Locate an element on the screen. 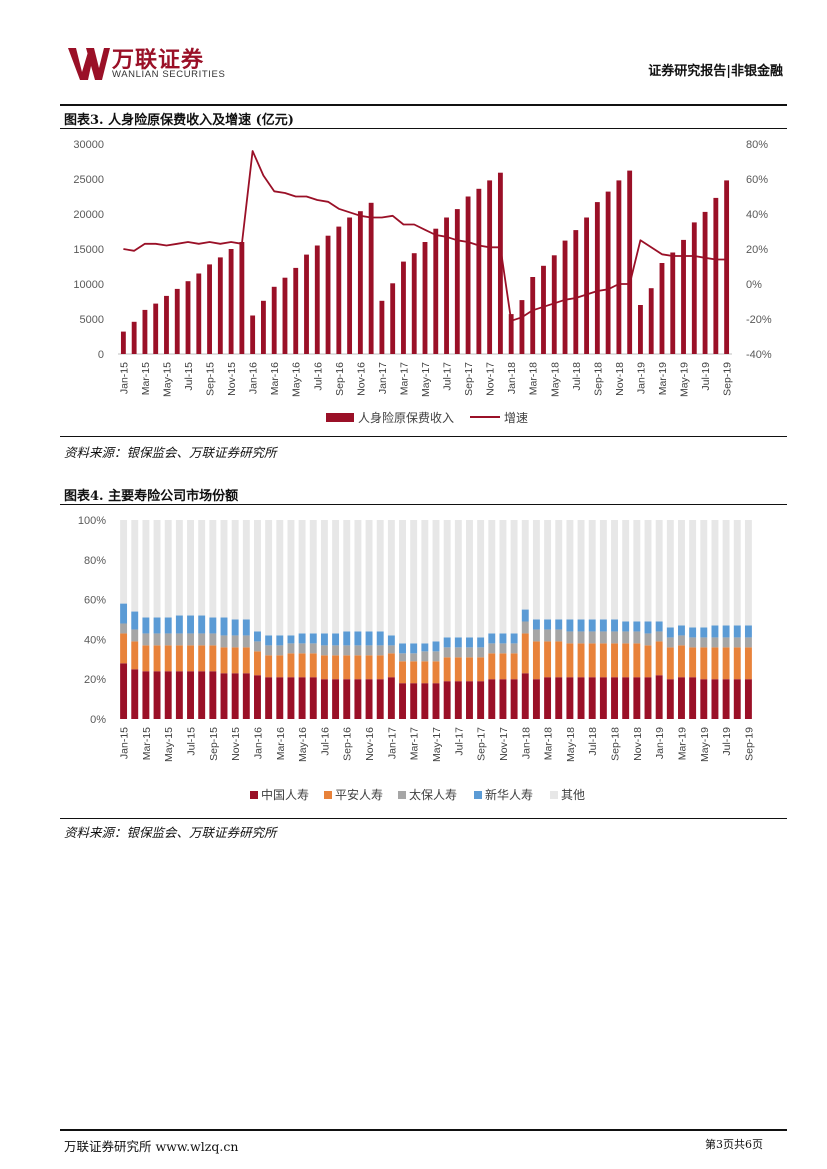 The width and height of the screenshot is (827, 1169). growth-rate-line is located at coordinates (425, 236).